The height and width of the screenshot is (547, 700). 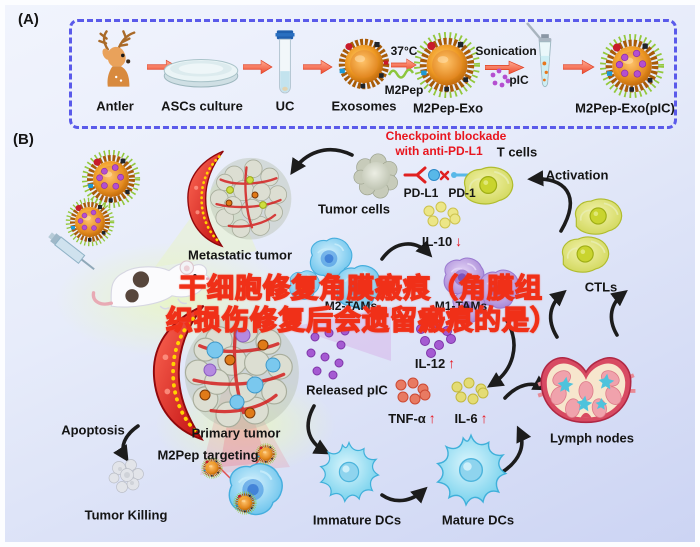 What do you see at coordinates (625, 108) in the screenshot?
I see `m2pep-exo-pic-label: M2Pep-Exo(pIC)` at bounding box center [625, 108].